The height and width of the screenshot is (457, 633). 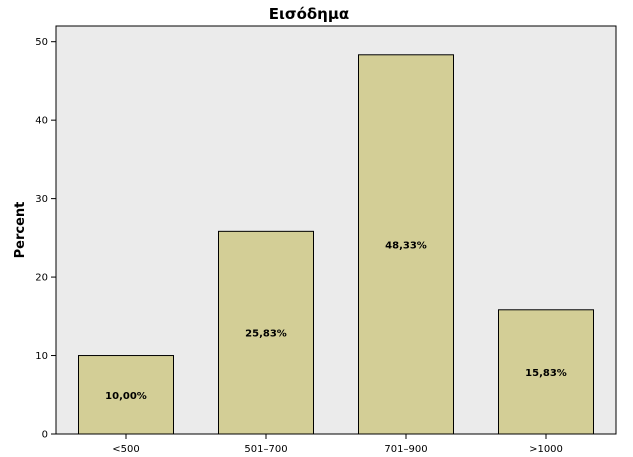 I want to click on y-axis-label: Percent, so click(x=20, y=230).